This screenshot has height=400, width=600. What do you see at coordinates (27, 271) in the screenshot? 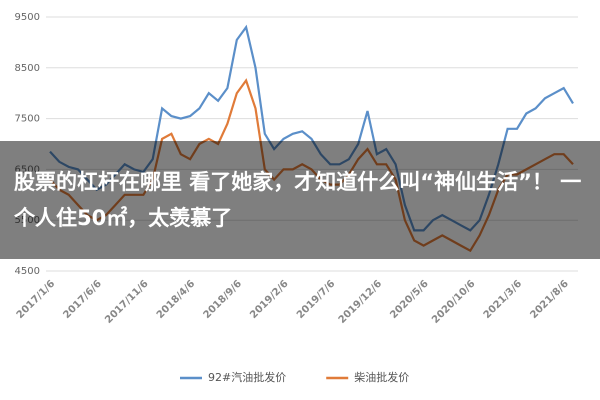
I see `y-tick-label: 4500` at bounding box center [27, 271].